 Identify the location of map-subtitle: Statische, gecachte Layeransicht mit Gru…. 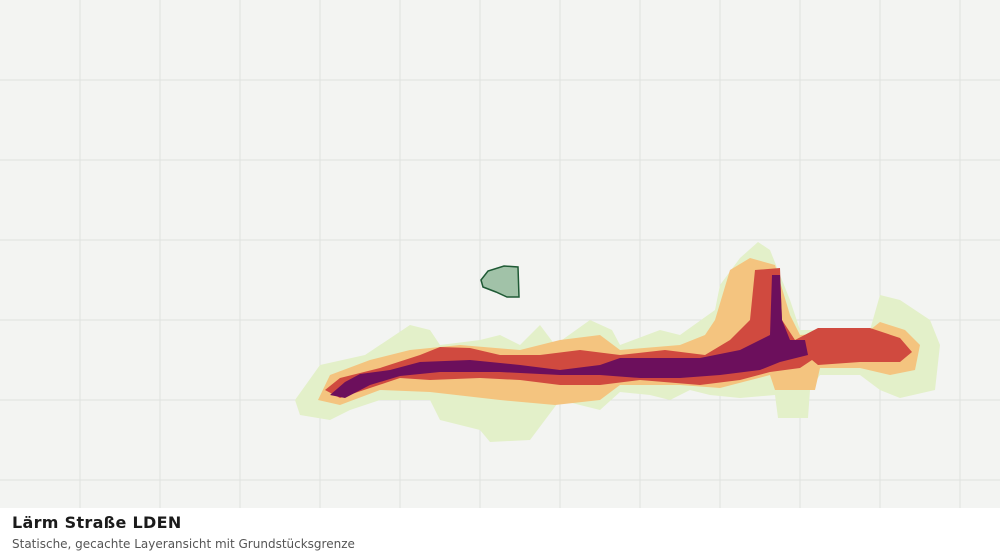
(183, 544).